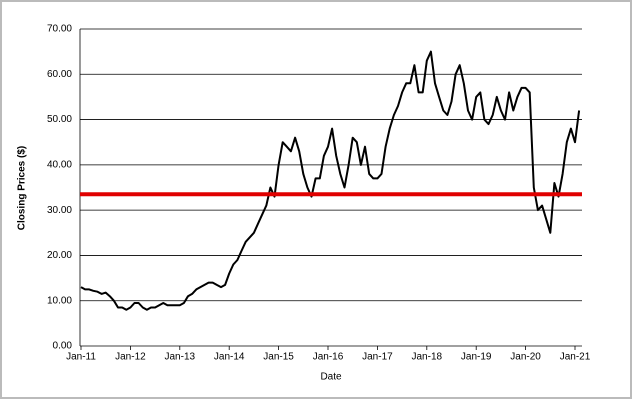  Describe the element at coordinates (59, 300) in the screenshot. I see `y-tick-label: 10.00` at that location.